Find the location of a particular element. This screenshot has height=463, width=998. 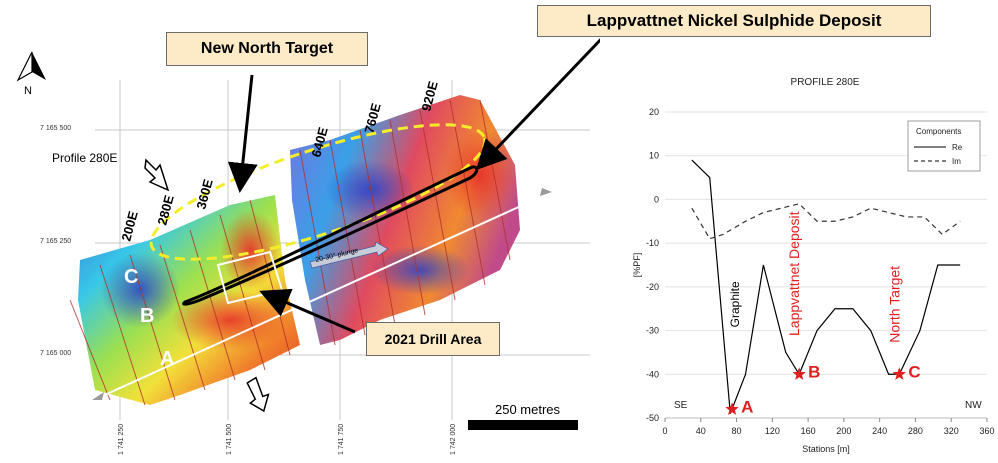

line-label: 200E is located at coordinates (129, 226).